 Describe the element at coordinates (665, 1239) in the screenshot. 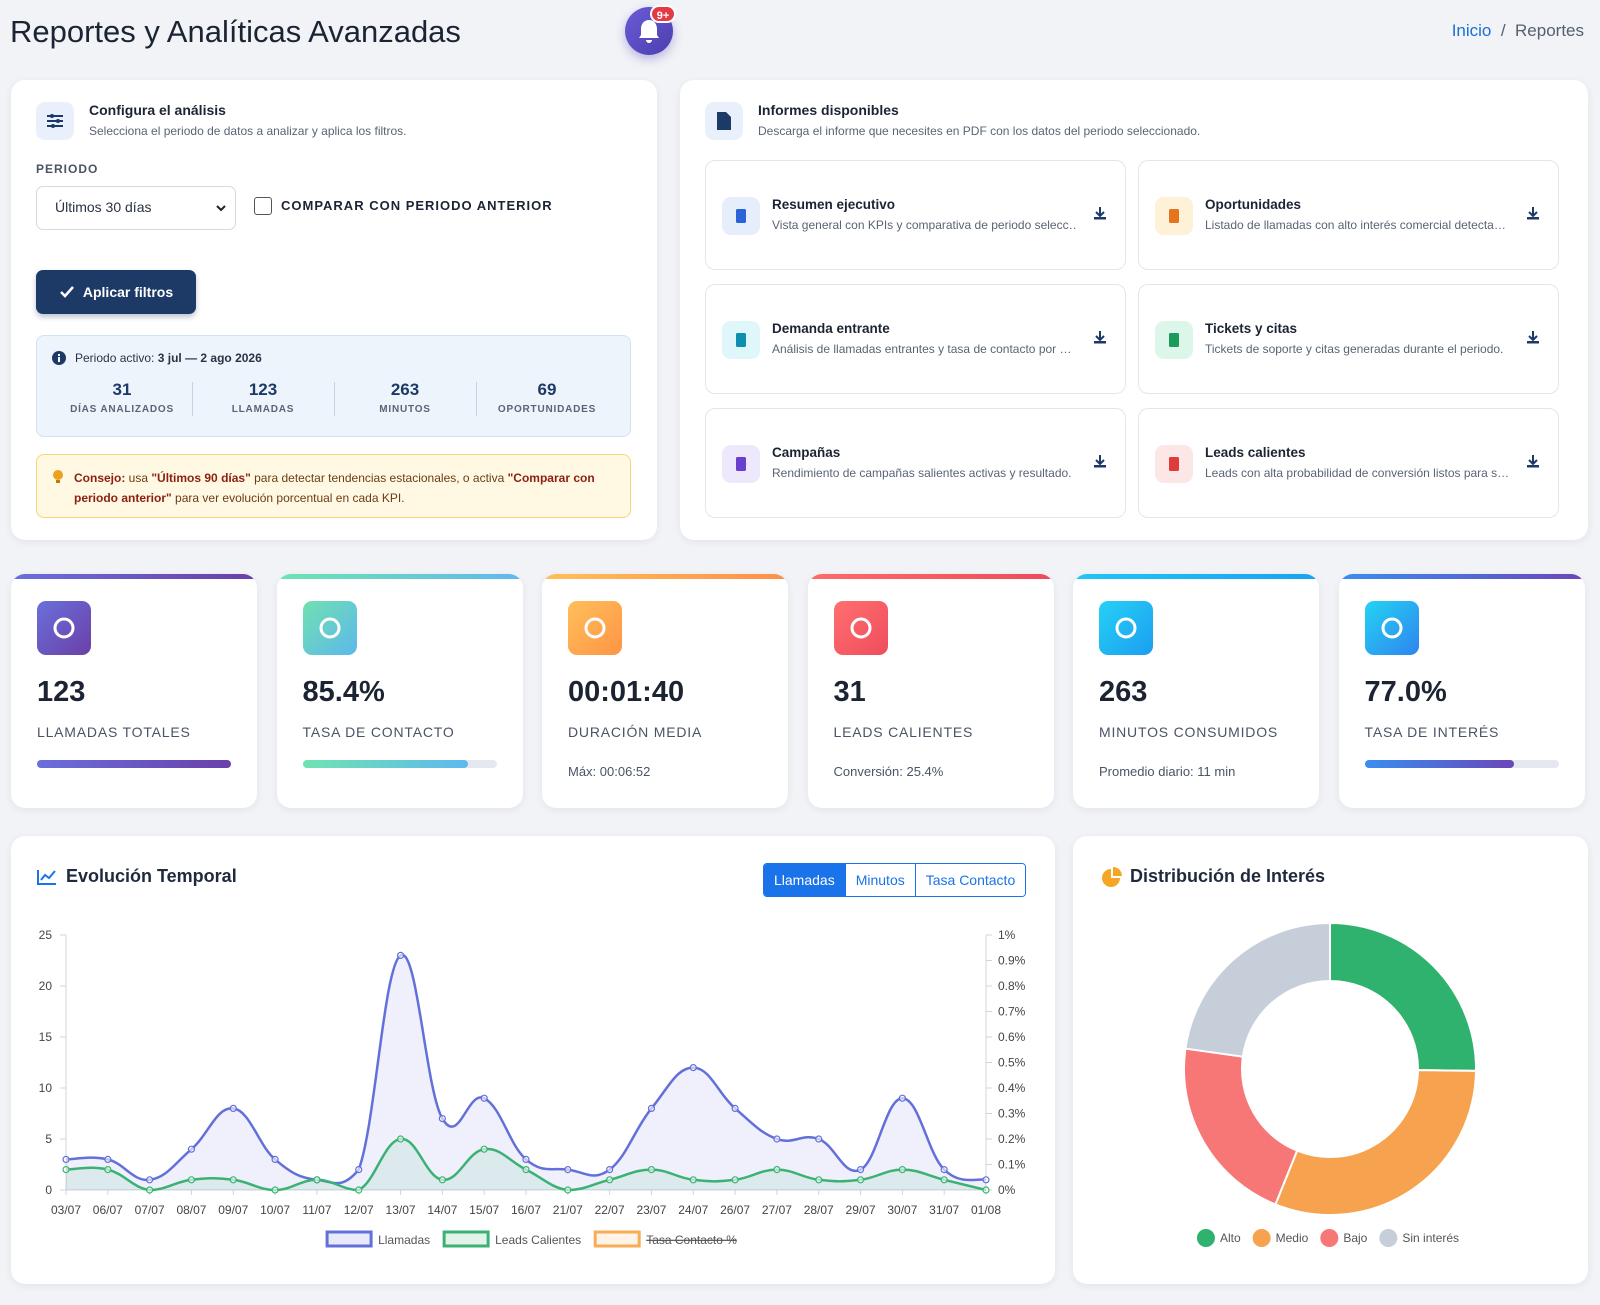

I see `legend-item: Tasa Contacto %` at that location.